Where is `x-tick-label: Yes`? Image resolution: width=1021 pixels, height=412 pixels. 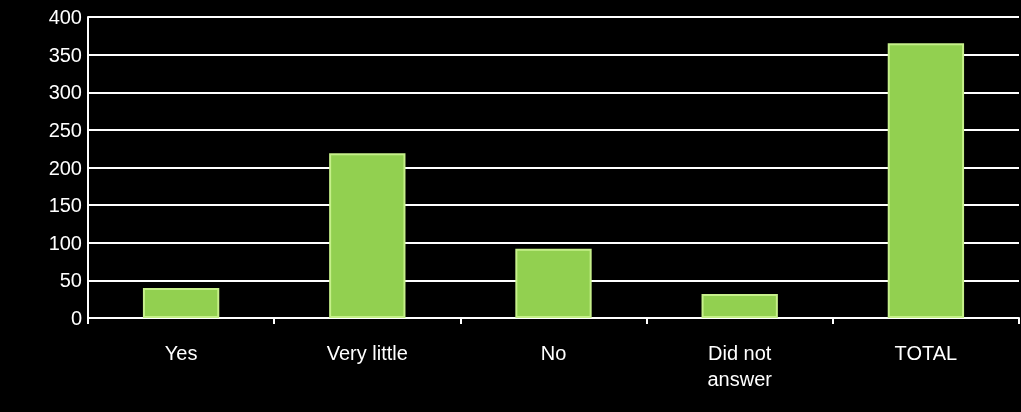
x-tick-label: Yes is located at coordinates (181, 353).